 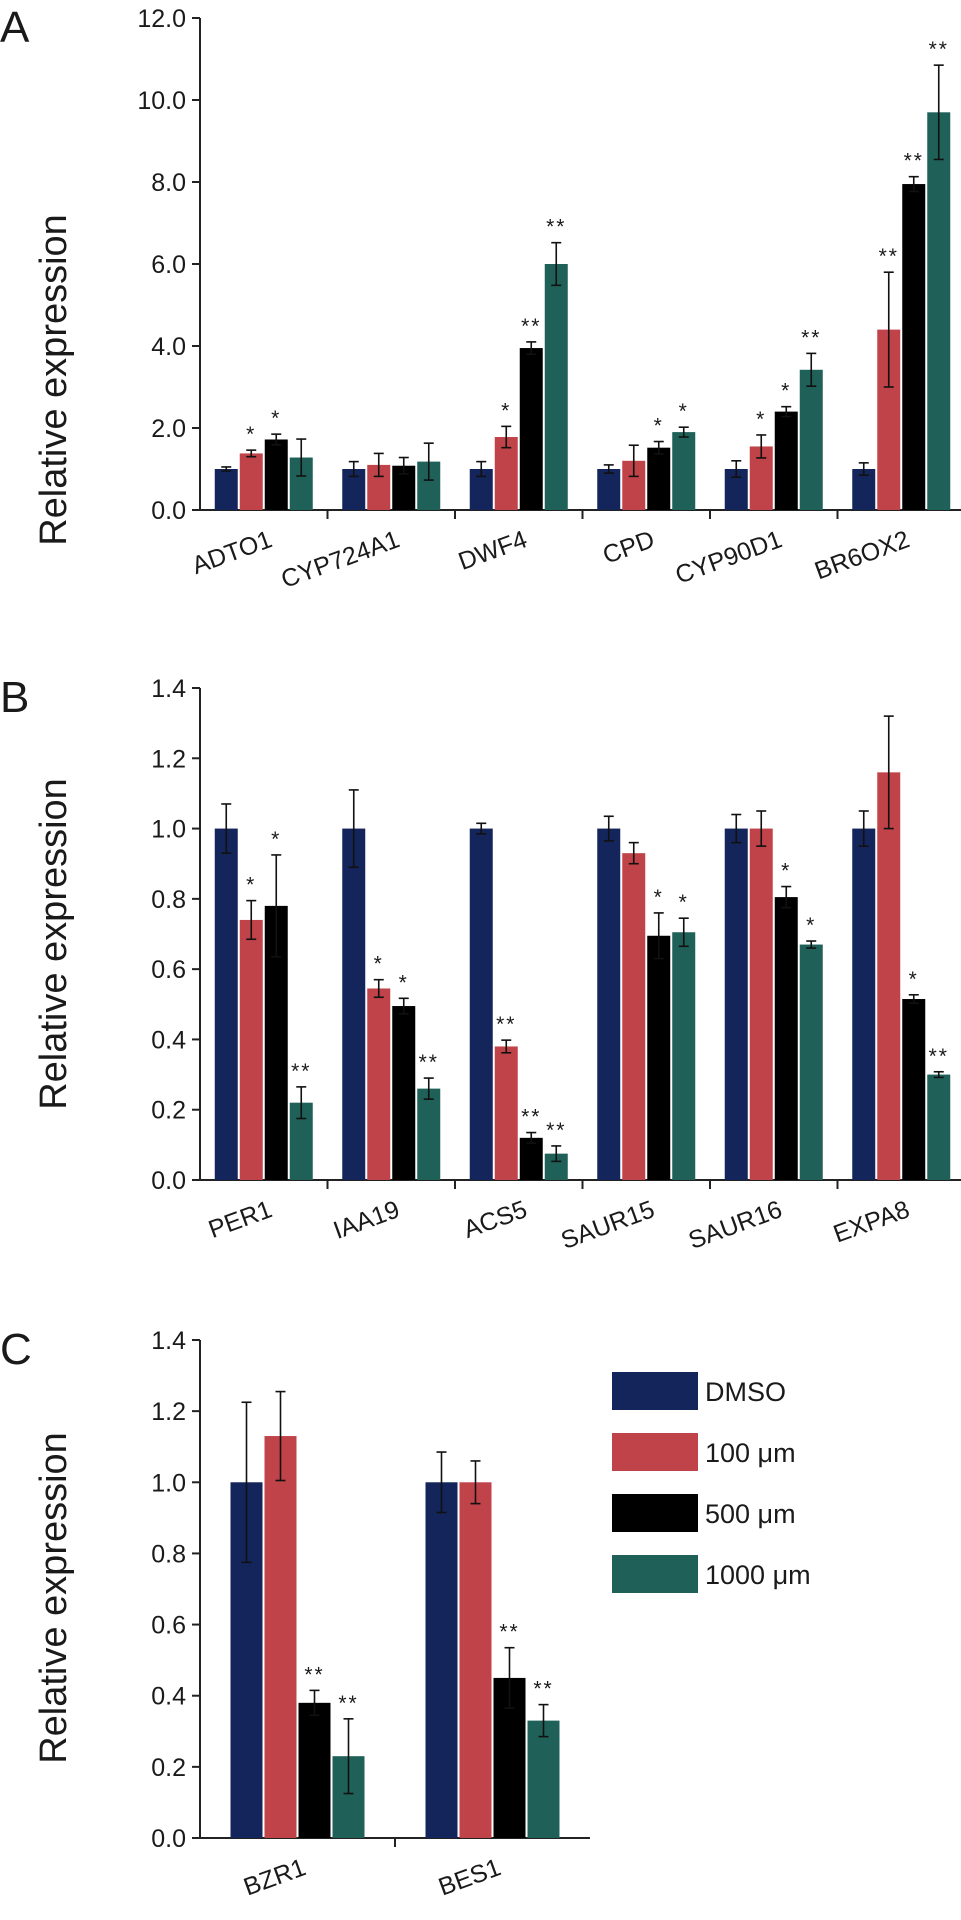 I want to click on panel-letter: A, so click(x=15, y=27).